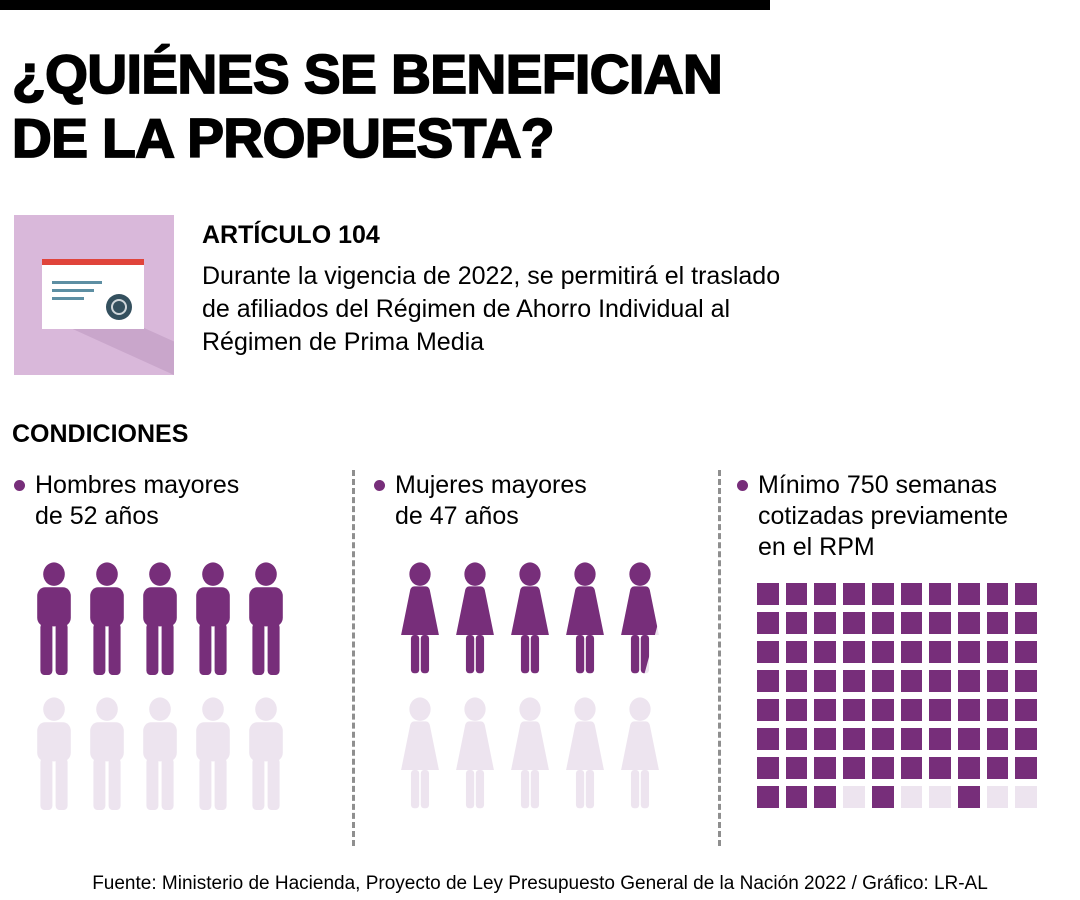 The width and height of the screenshot is (1080, 900). I want to click on card-red-strip, so click(93, 262).